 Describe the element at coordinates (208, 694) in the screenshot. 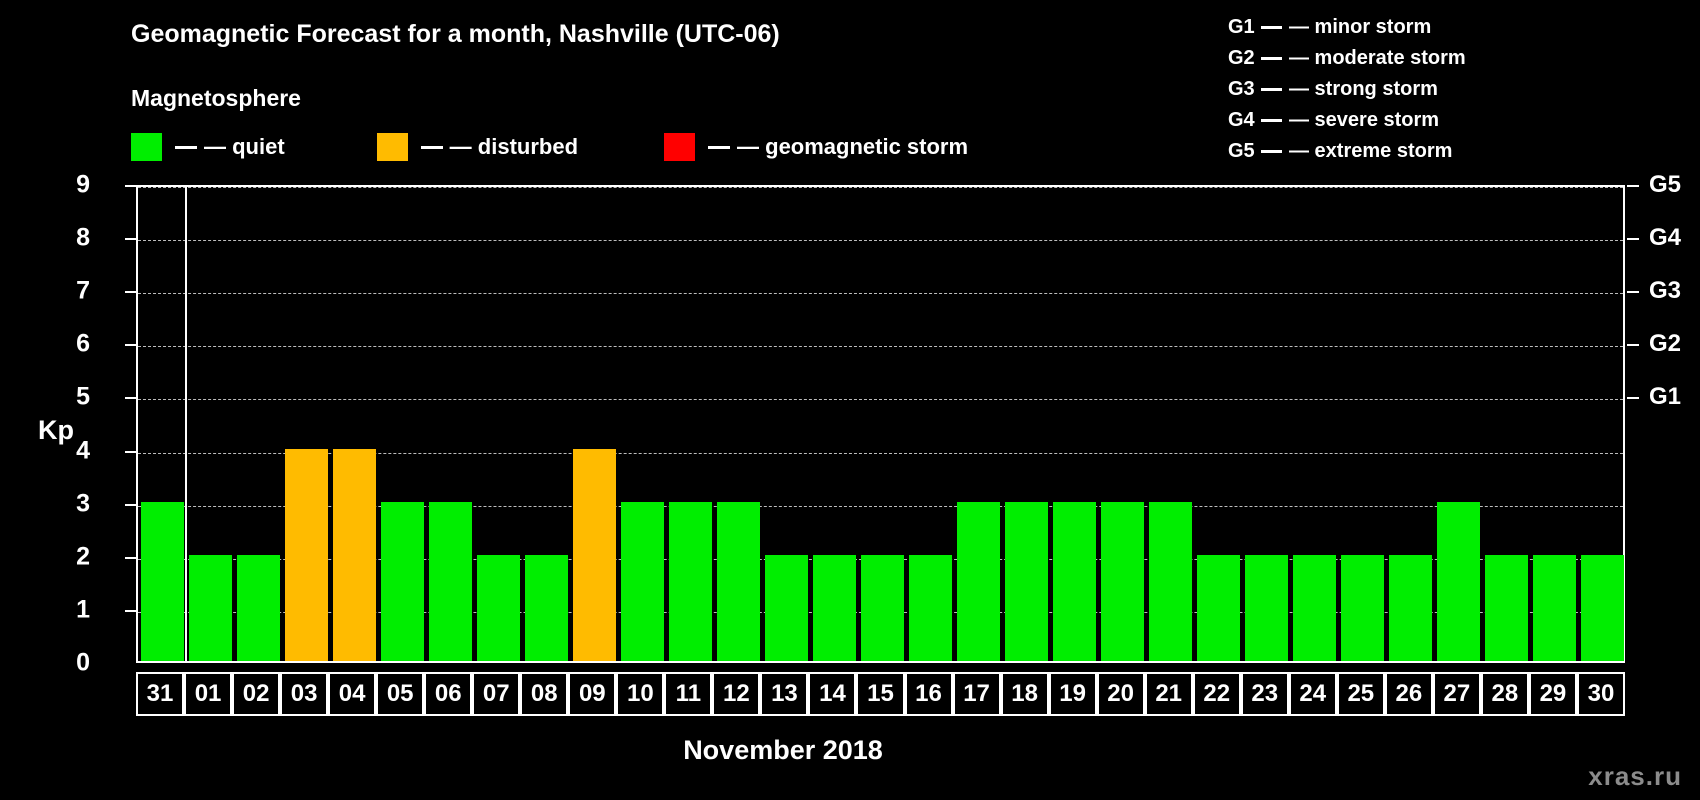

I see `day-label-01: 01` at that location.